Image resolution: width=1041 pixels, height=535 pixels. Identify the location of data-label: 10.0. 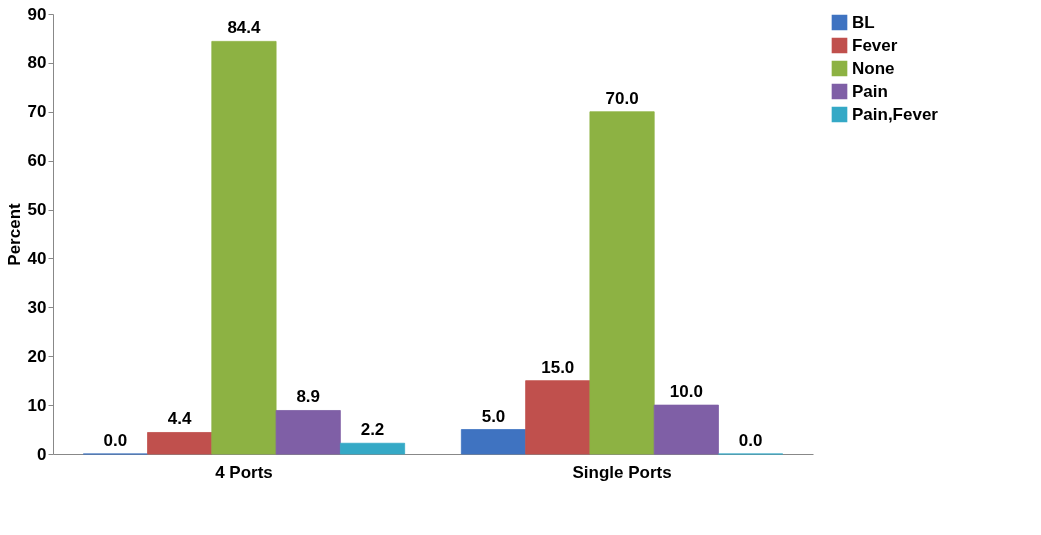
(686, 392).